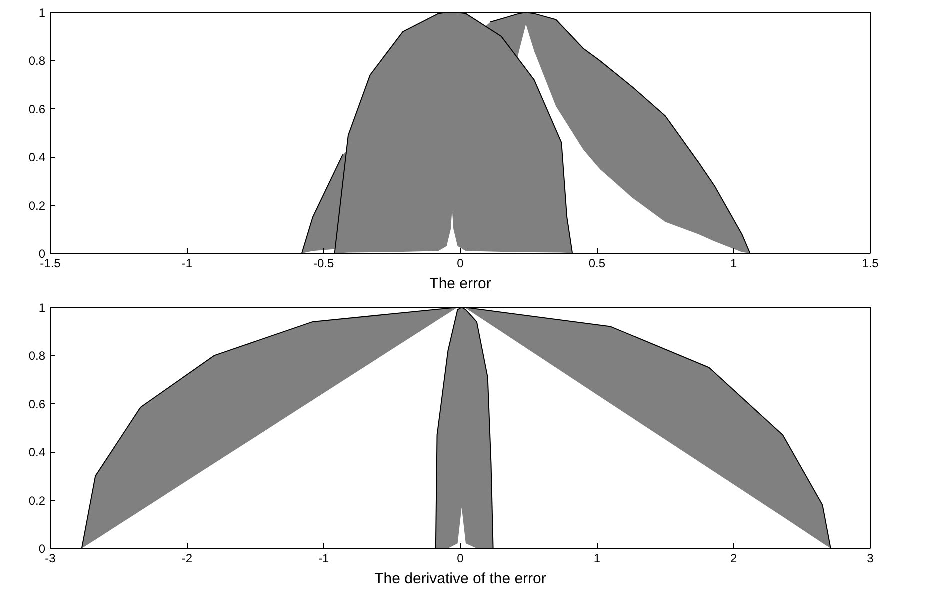  Describe the element at coordinates (460, 579) in the screenshot. I see `x-axis-title: The derivative of the error` at that location.